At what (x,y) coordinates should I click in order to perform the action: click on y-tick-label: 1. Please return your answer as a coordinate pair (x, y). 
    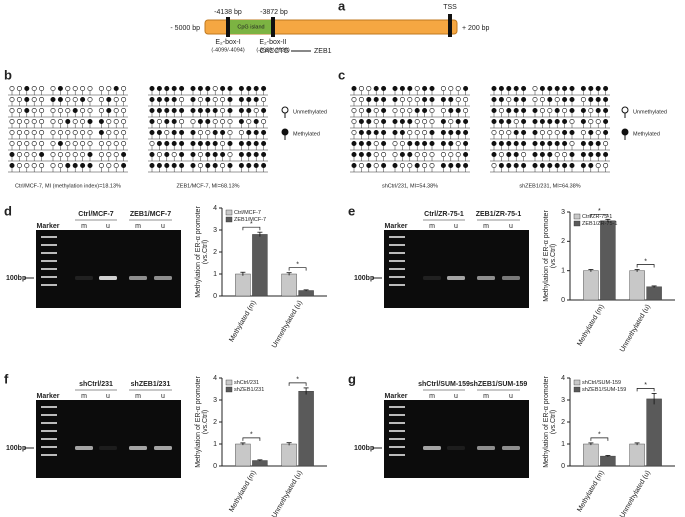
    Looking at the image, I should click on (215, 444).